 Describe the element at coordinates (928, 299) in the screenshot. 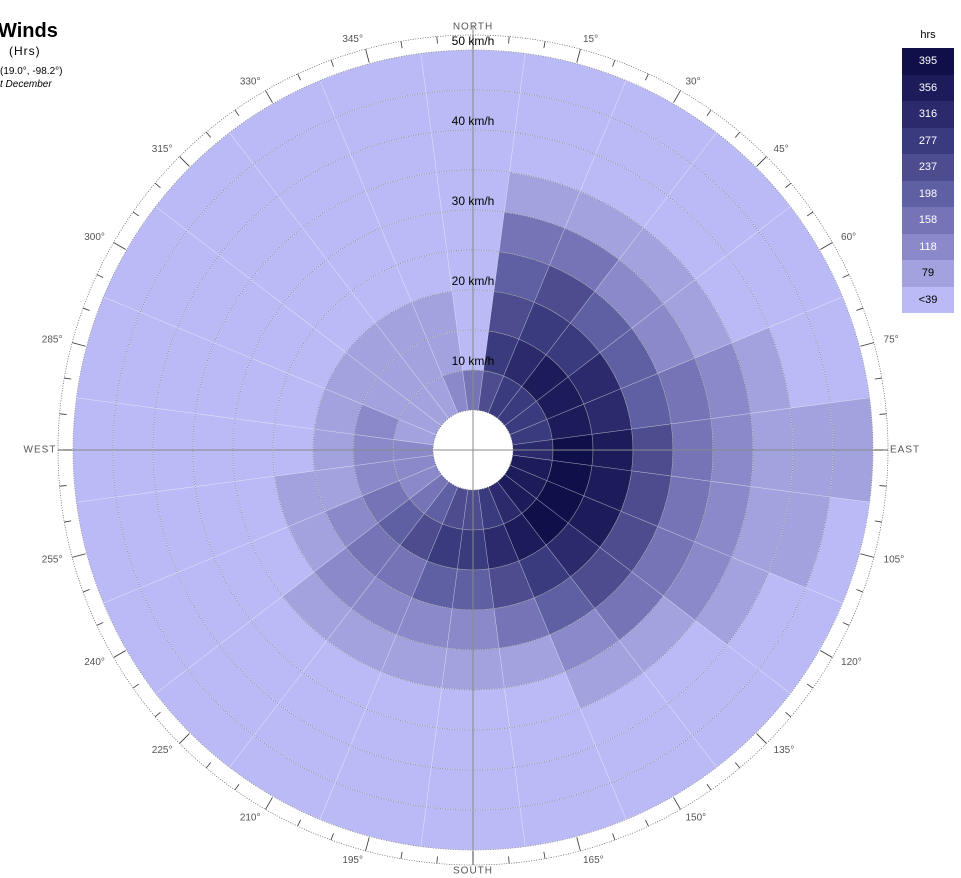

I see `legend-item: <39` at that location.